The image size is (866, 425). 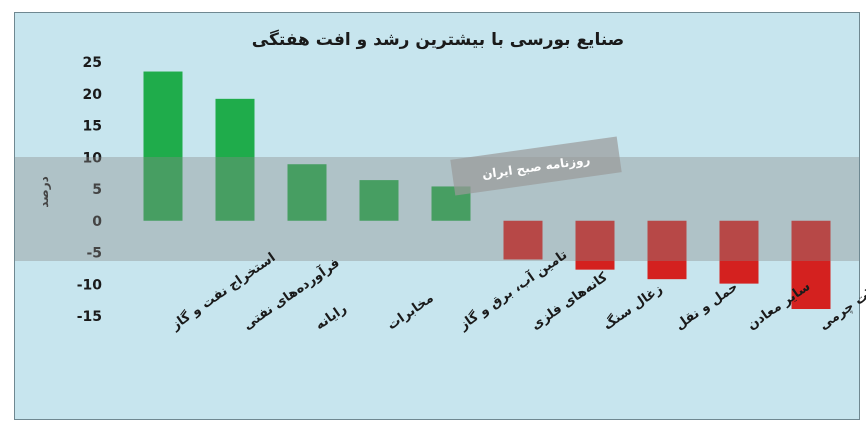 I want to click on category-label: زغال سنگ, so click(x=632, y=307).